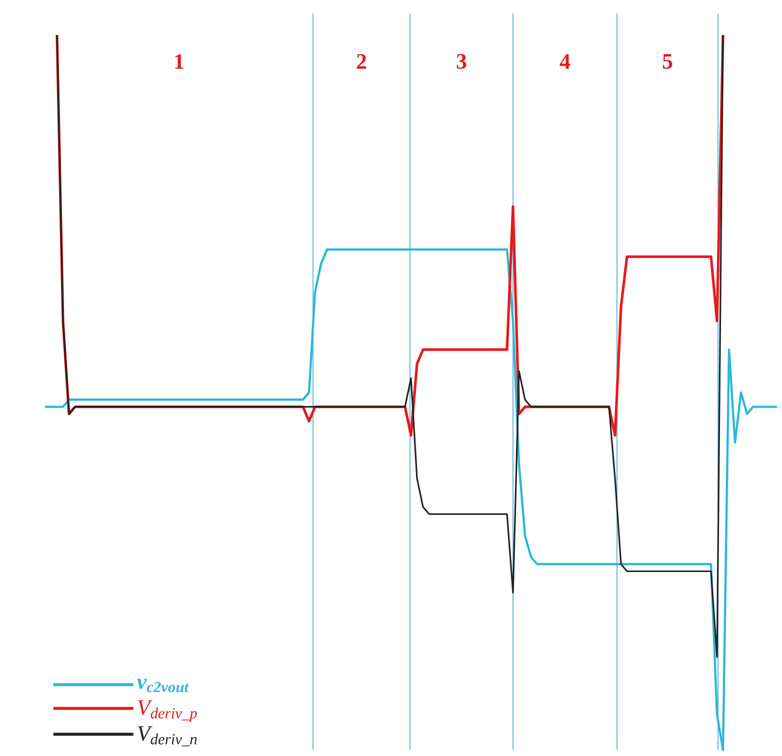 This screenshot has height=756, width=782. What do you see at coordinates (361, 61) in the screenshot?
I see `annotation: 2` at bounding box center [361, 61].